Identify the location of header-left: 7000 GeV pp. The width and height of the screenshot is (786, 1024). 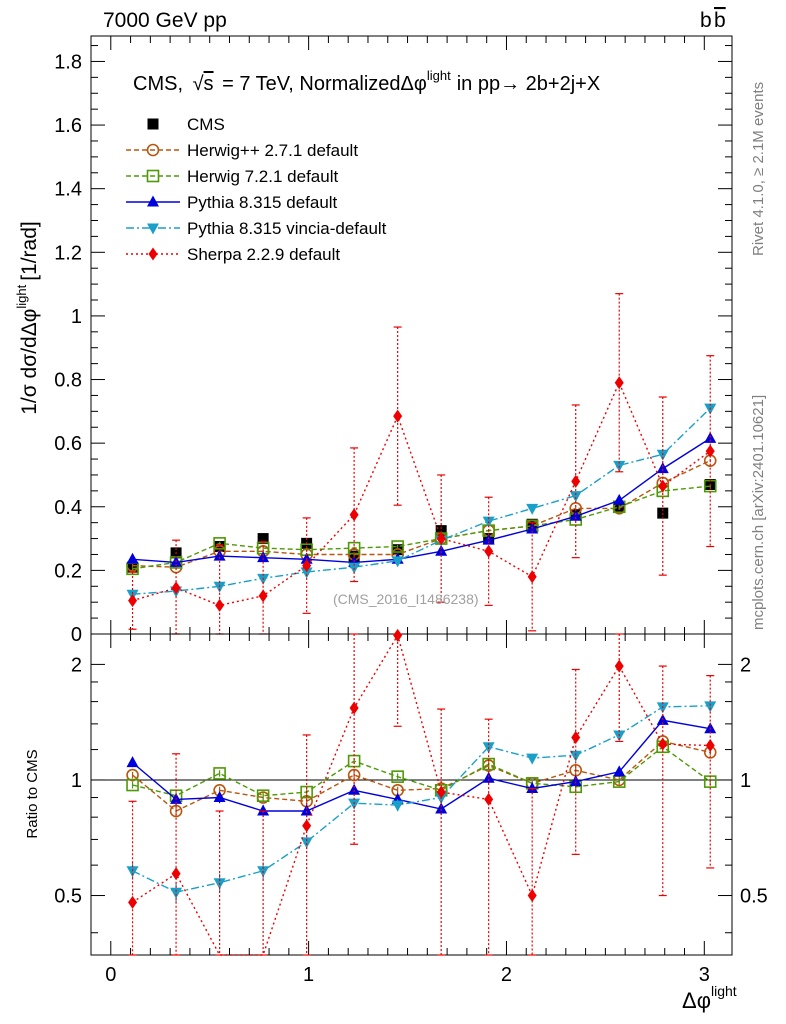
(165, 20).